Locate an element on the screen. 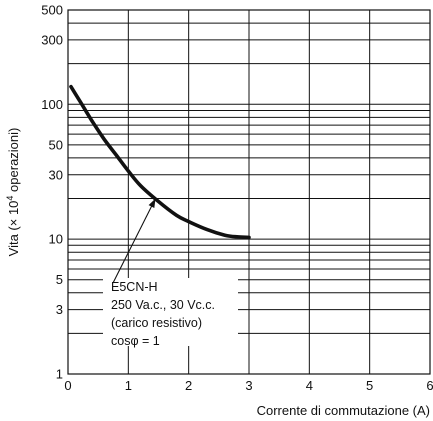 This screenshot has width=433, height=421. y-axis-label-suffix: operazioni) is located at coordinates (13, 162).